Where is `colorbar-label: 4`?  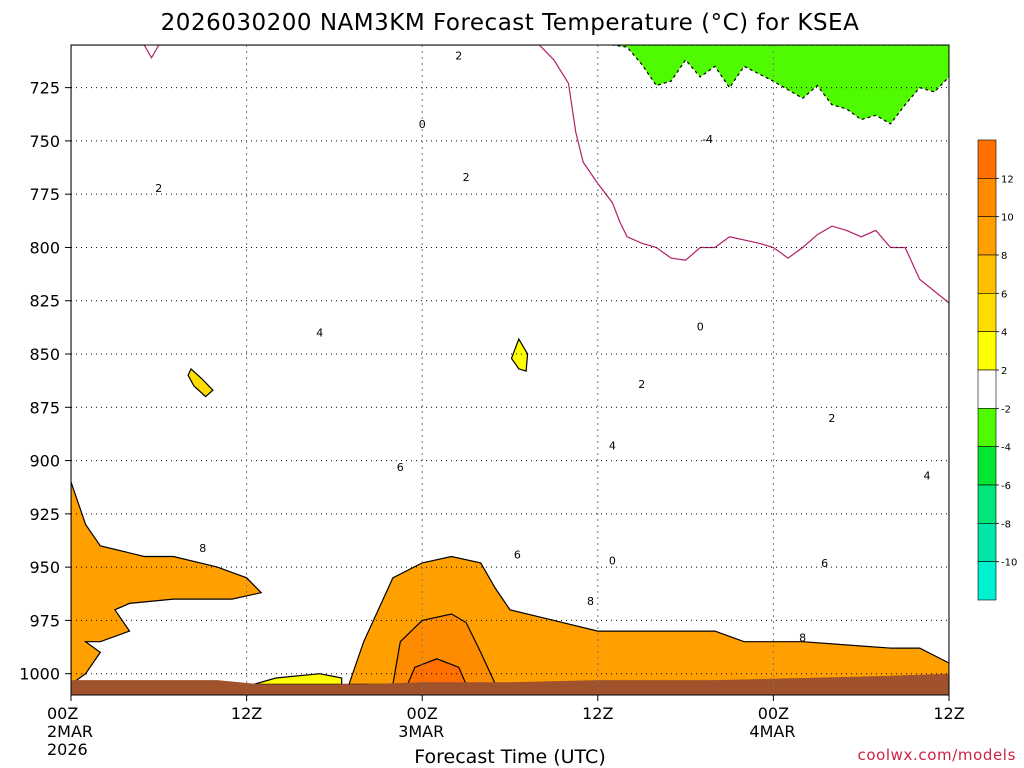
colorbar-label: 4 is located at coordinates (1004, 333).